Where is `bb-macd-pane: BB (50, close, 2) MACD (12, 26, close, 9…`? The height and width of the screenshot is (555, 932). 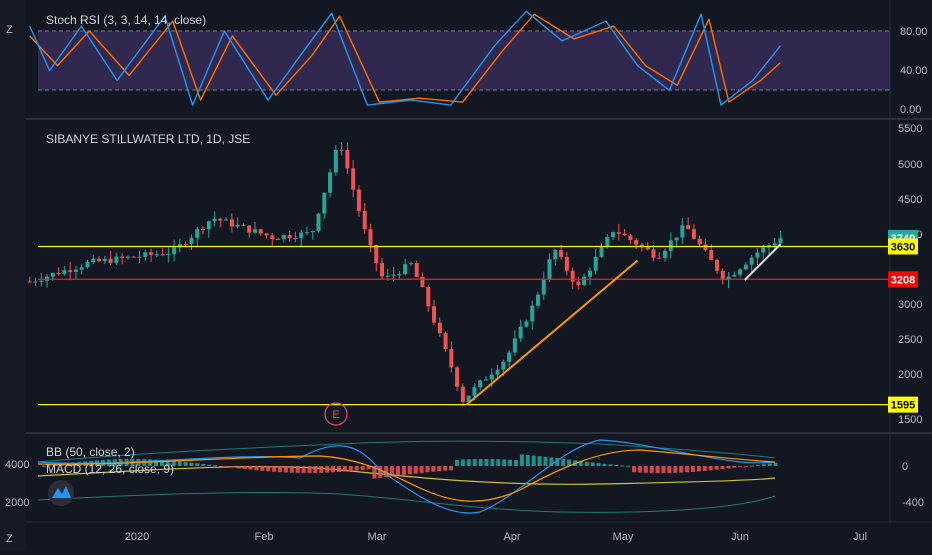
bb-macd-pane: BB (50, close, 2) MACD (12, 26, close, 9… is located at coordinates (464, 476).